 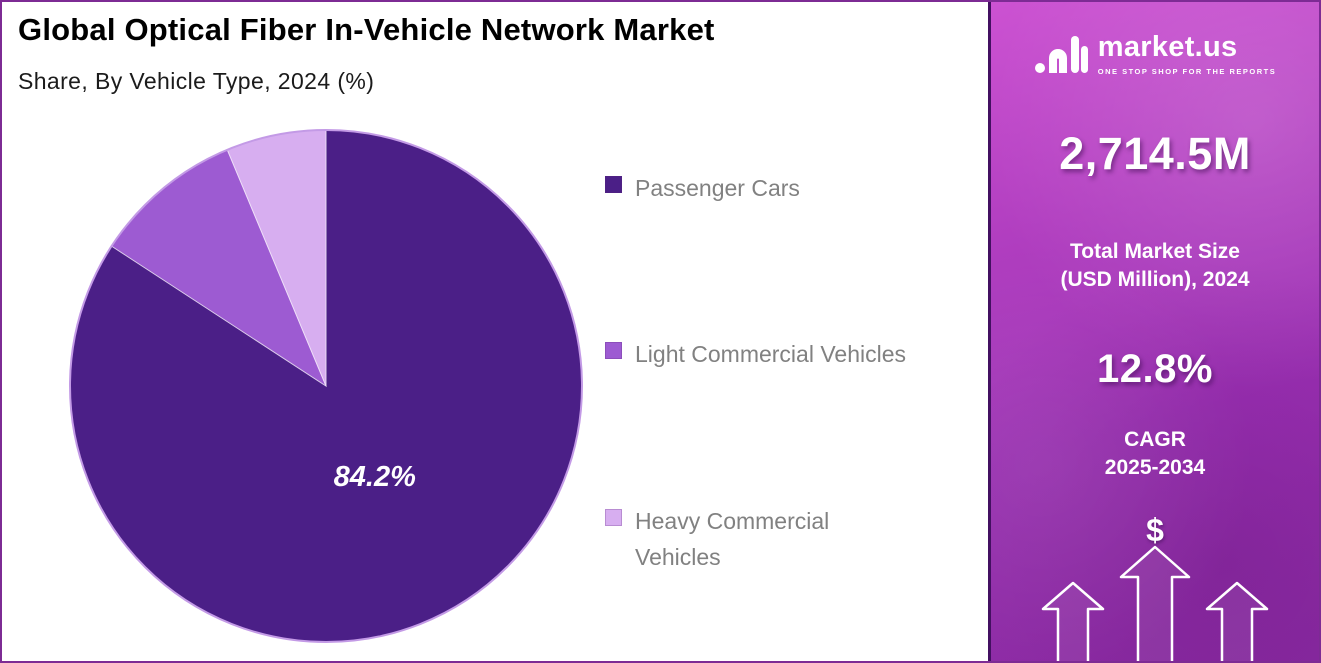 What do you see at coordinates (375, 477) in the screenshot?
I see `pie-data-label: 84.2%` at bounding box center [375, 477].